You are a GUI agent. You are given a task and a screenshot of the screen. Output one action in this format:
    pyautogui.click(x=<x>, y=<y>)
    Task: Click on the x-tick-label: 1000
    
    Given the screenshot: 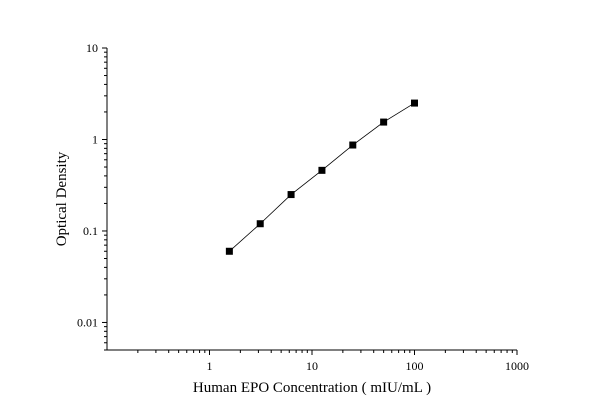 What is the action you would take?
    pyautogui.click(x=517, y=366)
    